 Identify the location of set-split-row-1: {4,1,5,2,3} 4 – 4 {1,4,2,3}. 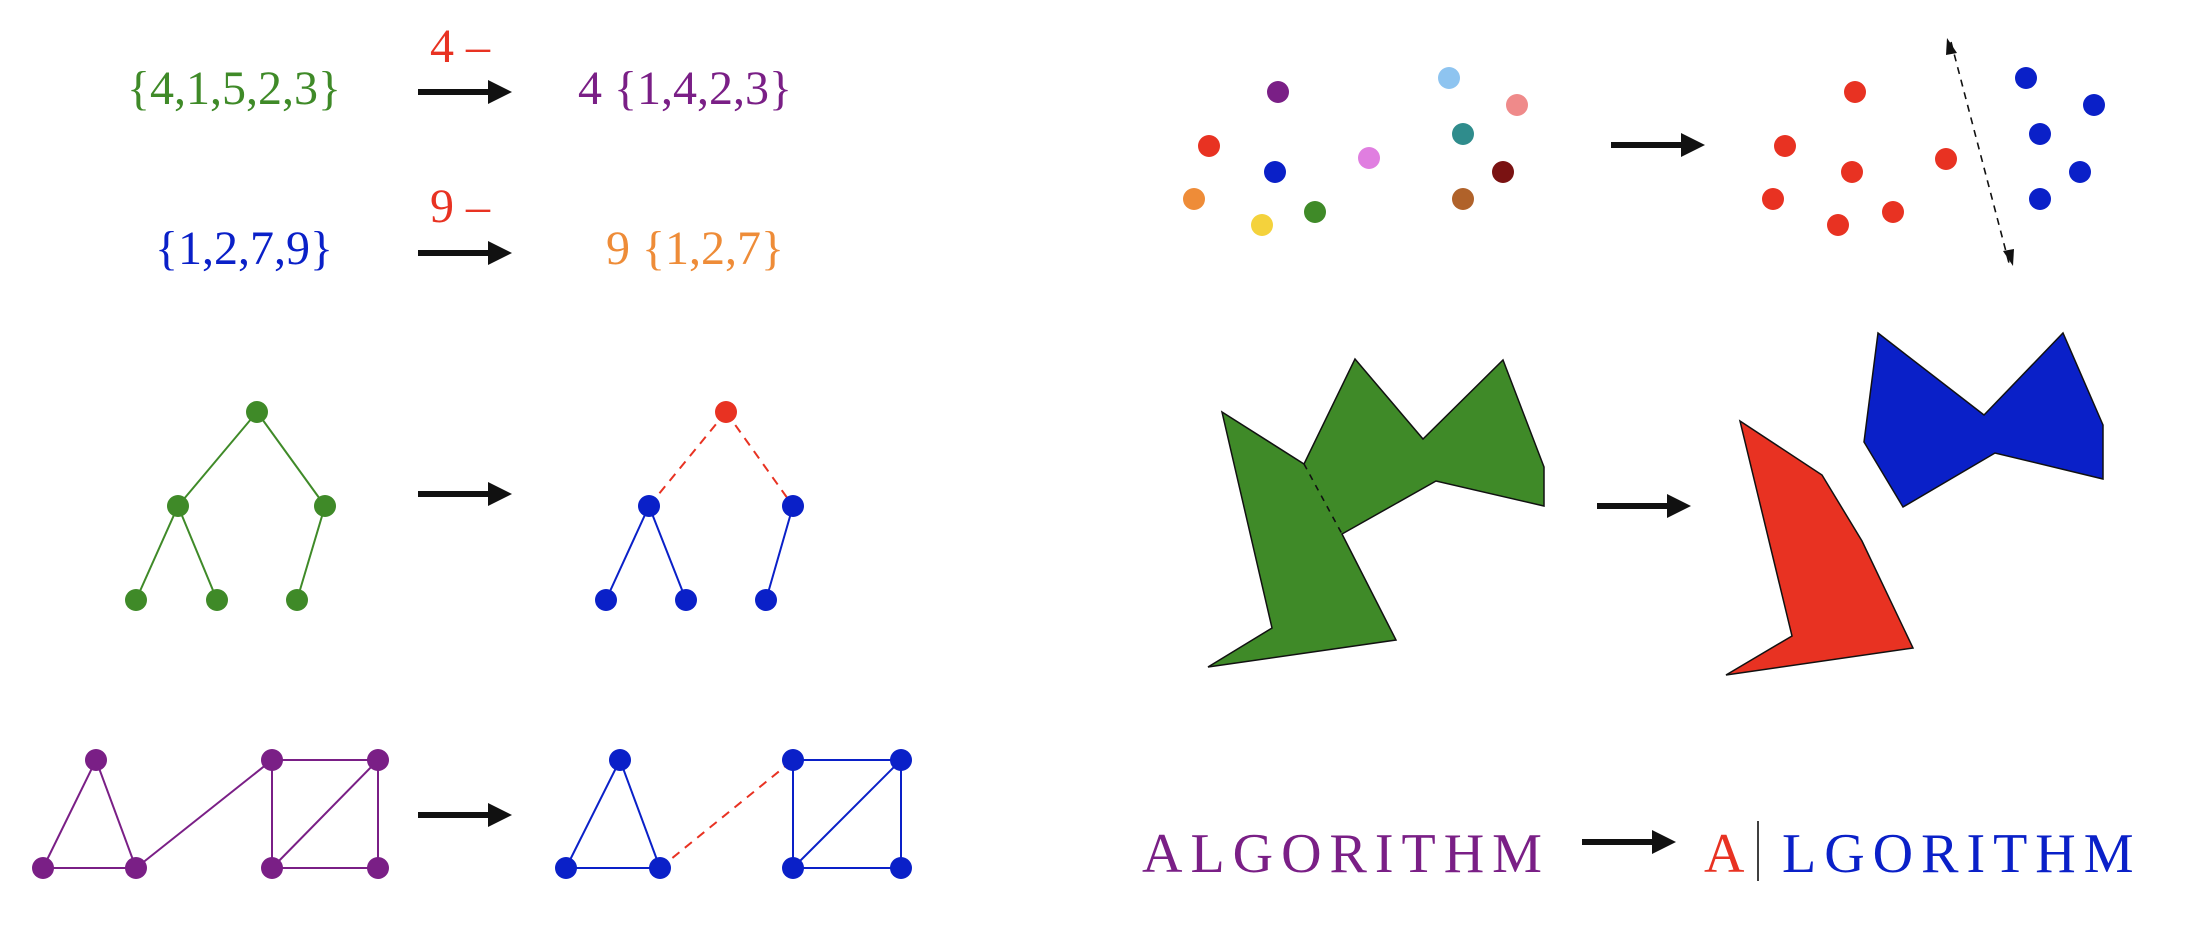
(459, 67).